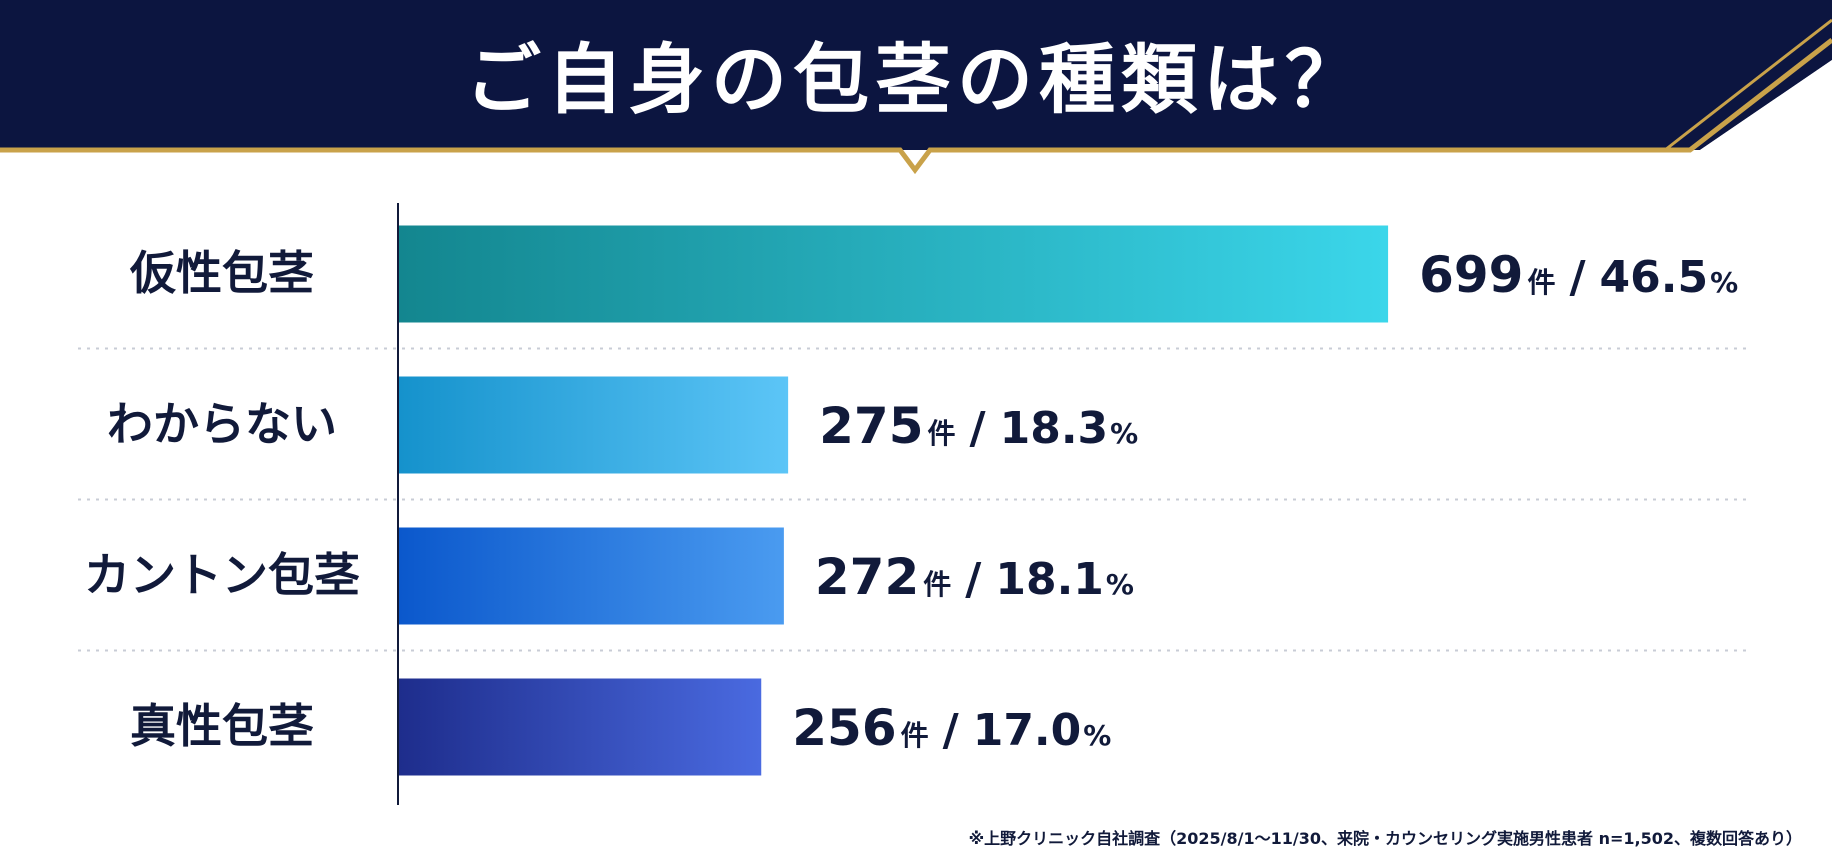 The image size is (1832, 859). What do you see at coordinates (222, 726) in the screenshot?
I see `category-label: 真性包茎` at bounding box center [222, 726].